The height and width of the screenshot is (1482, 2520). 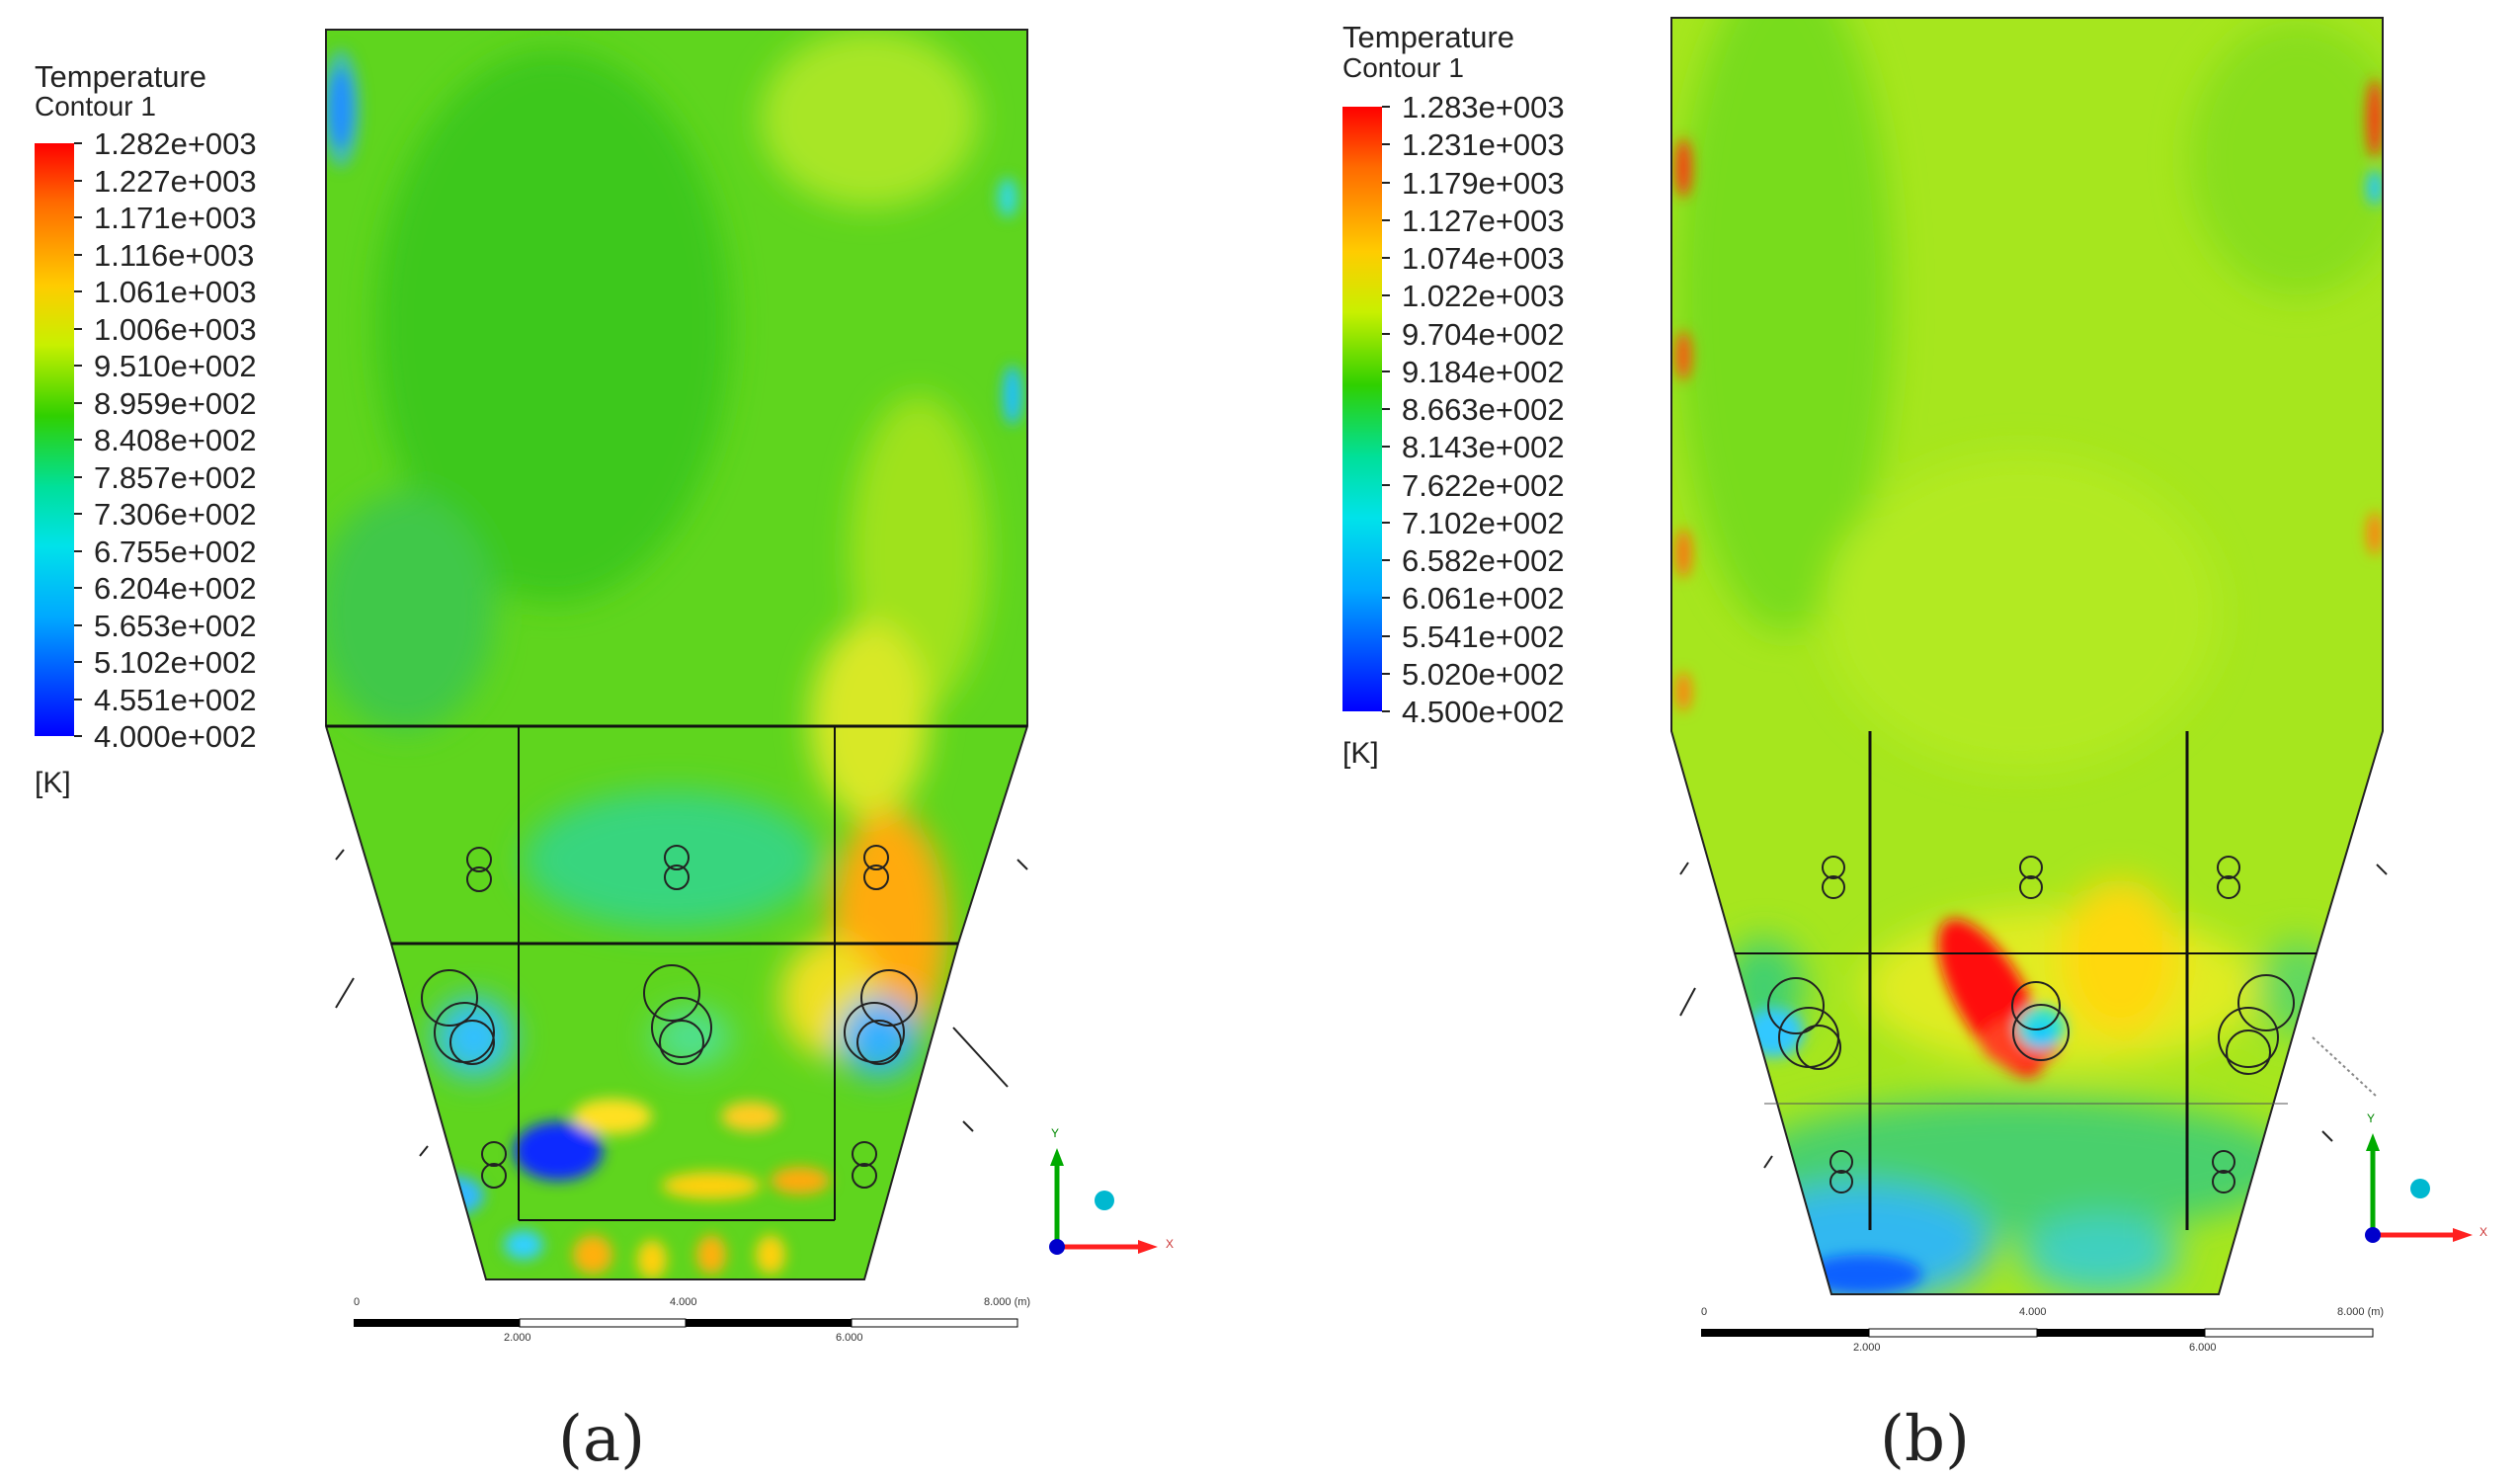 What do you see at coordinates (1483, 636) in the screenshot?
I see `legend-value: 5.541e+002` at bounding box center [1483, 636].